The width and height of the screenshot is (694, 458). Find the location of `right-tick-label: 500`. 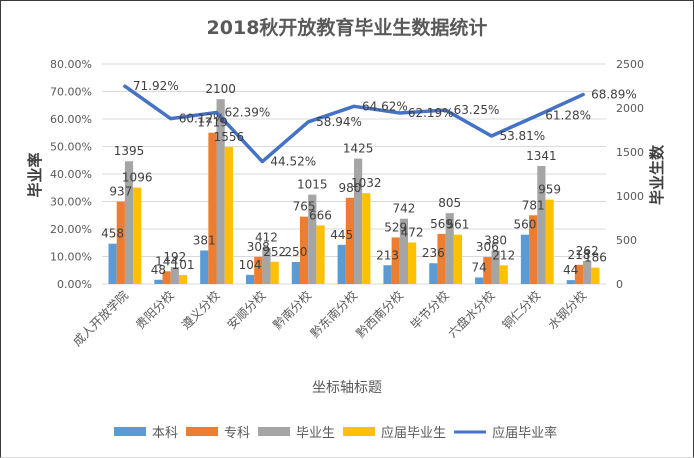

right-tick-label: 500 is located at coordinates (626, 240).